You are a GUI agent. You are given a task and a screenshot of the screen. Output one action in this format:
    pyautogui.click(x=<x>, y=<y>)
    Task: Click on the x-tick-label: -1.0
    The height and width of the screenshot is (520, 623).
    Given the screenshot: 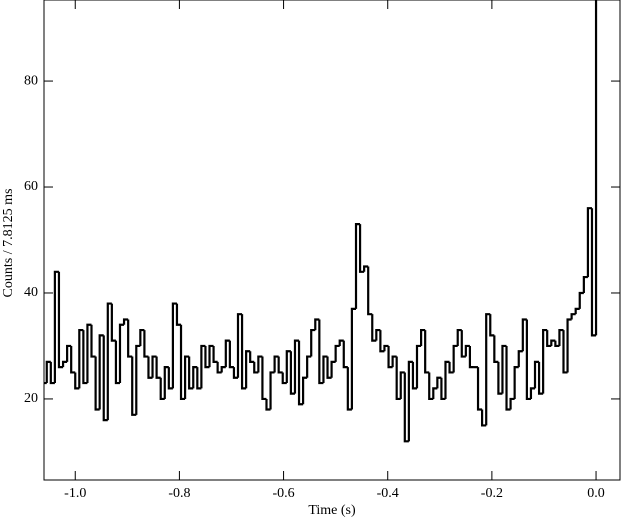 What is the action you would take?
    pyautogui.click(x=75, y=493)
    